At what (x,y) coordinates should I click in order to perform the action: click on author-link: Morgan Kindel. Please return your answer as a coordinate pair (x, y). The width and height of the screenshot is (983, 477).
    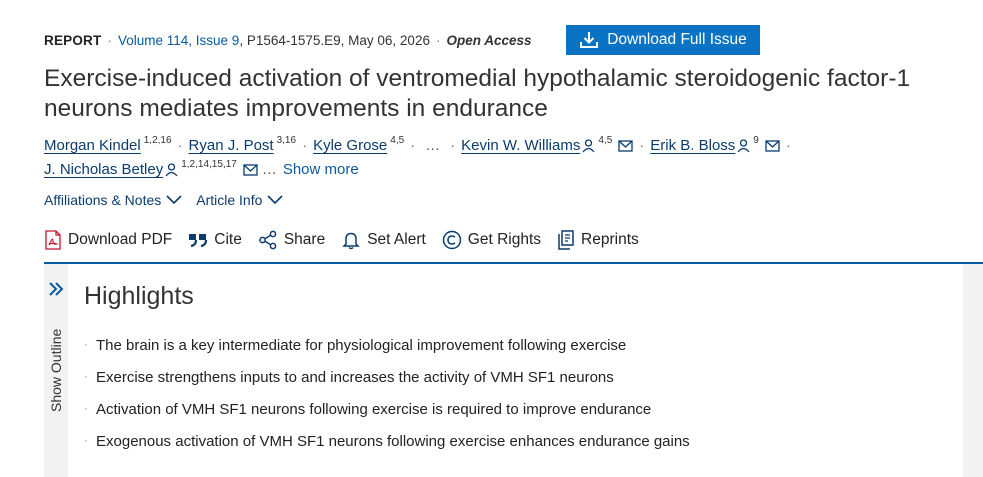
    Looking at the image, I should click on (92, 145).